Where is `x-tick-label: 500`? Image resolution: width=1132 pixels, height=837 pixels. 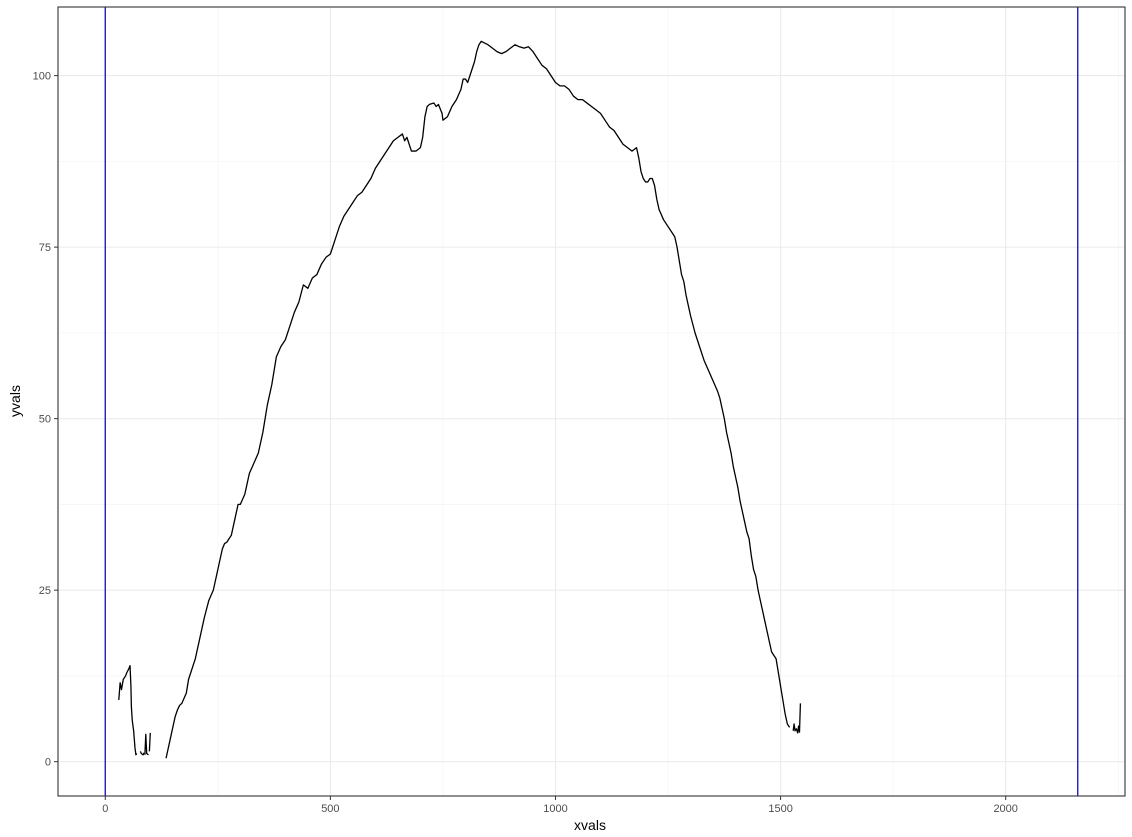
x-tick-label: 500 is located at coordinates (330, 809).